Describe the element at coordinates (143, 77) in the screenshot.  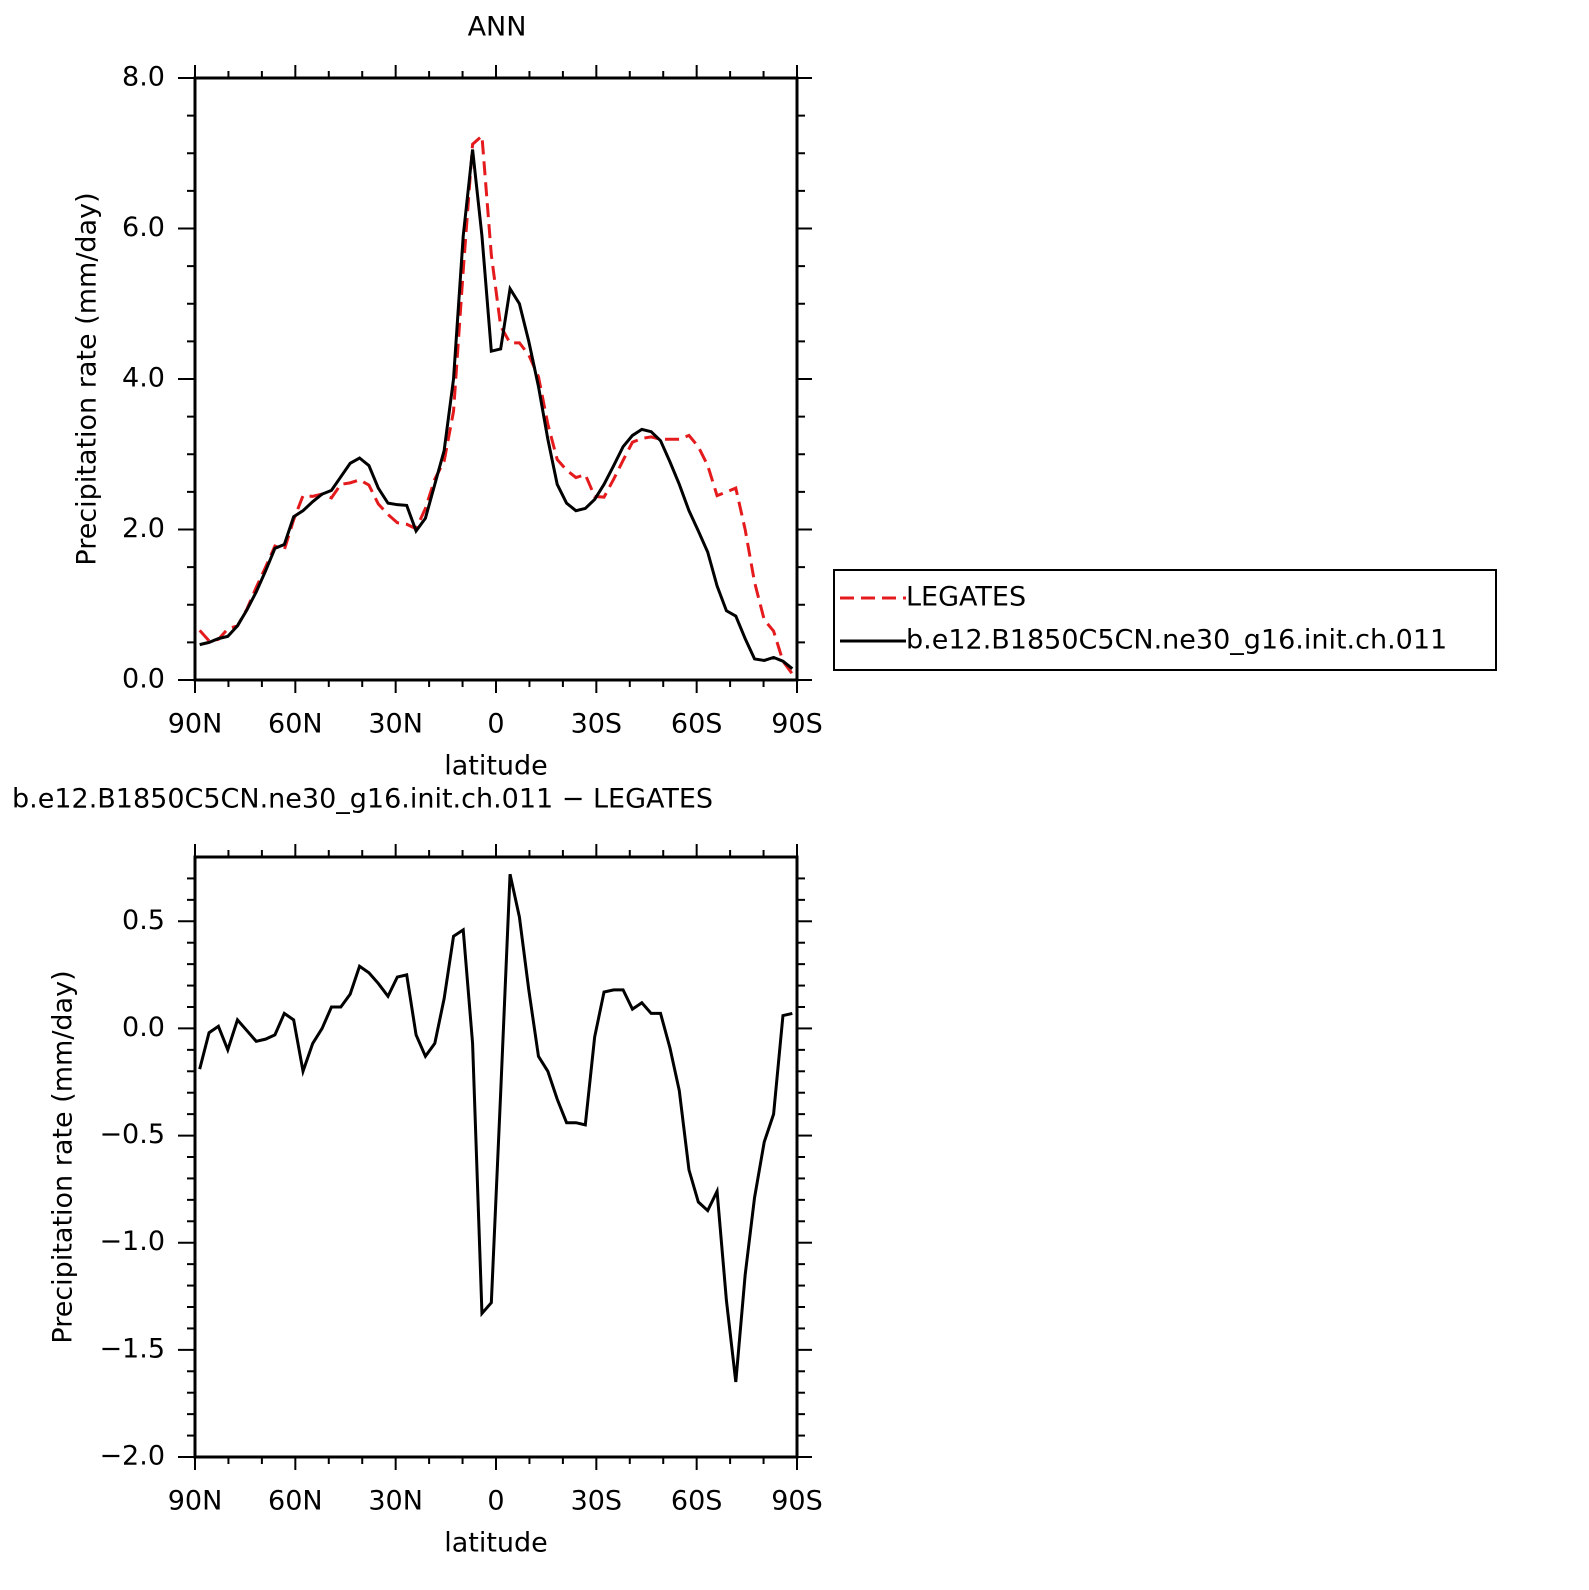
I see `y-tick-label: 8.0` at that location.